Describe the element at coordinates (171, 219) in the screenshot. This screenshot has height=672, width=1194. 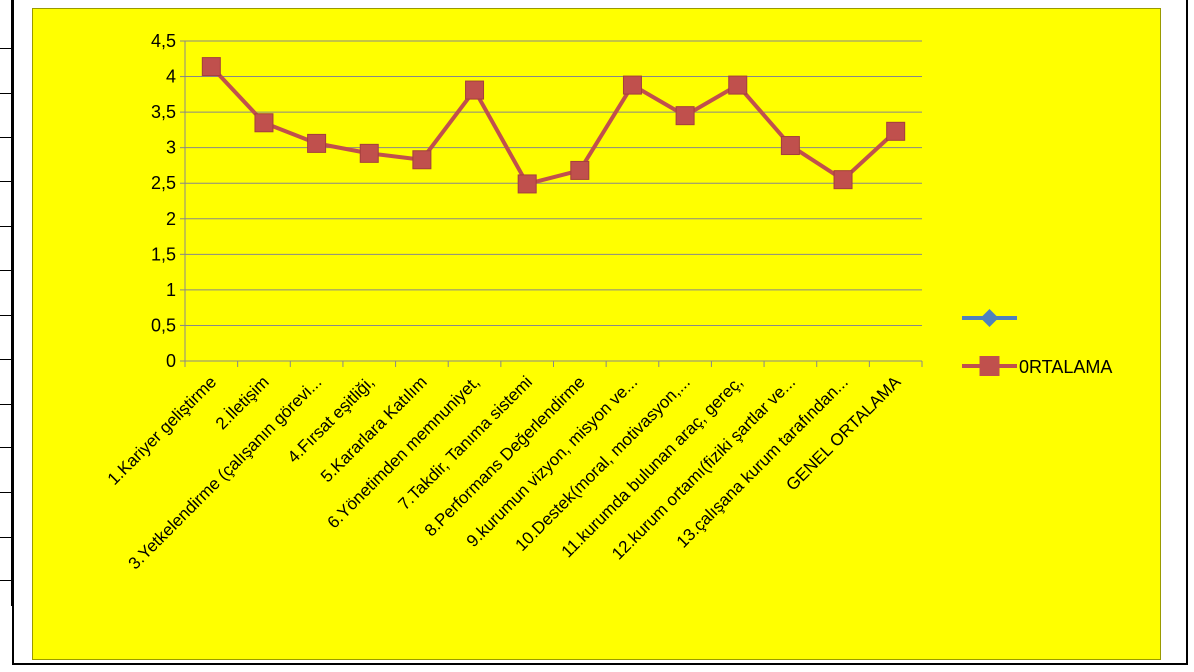
I see `y-tick-label: 2` at that location.